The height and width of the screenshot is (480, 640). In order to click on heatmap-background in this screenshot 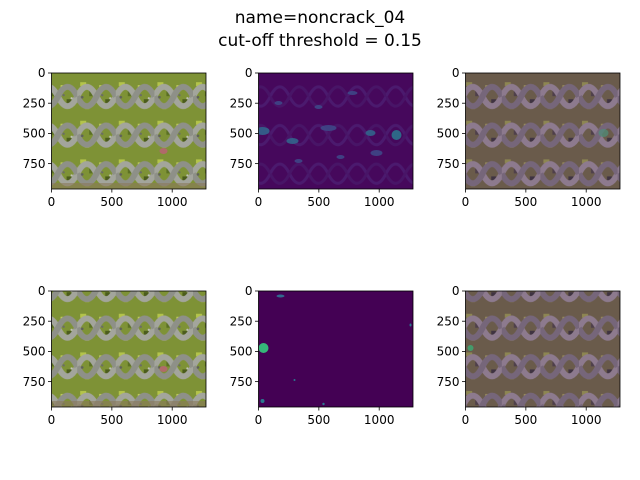, I will do `click(335, 131)`.